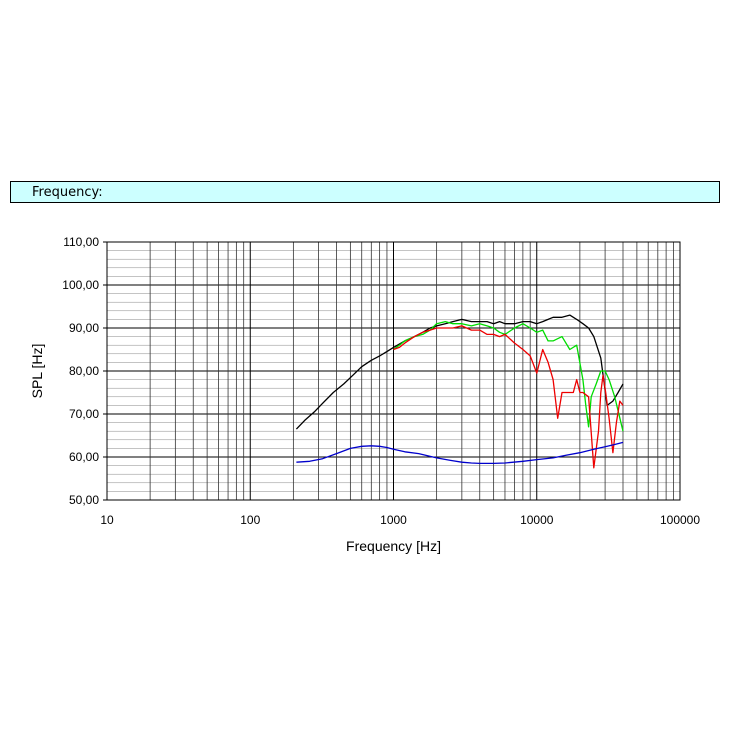 This screenshot has width=734, height=734. What do you see at coordinates (537, 520) in the screenshot?
I see `x-tick-label: 10000` at bounding box center [537, 520].